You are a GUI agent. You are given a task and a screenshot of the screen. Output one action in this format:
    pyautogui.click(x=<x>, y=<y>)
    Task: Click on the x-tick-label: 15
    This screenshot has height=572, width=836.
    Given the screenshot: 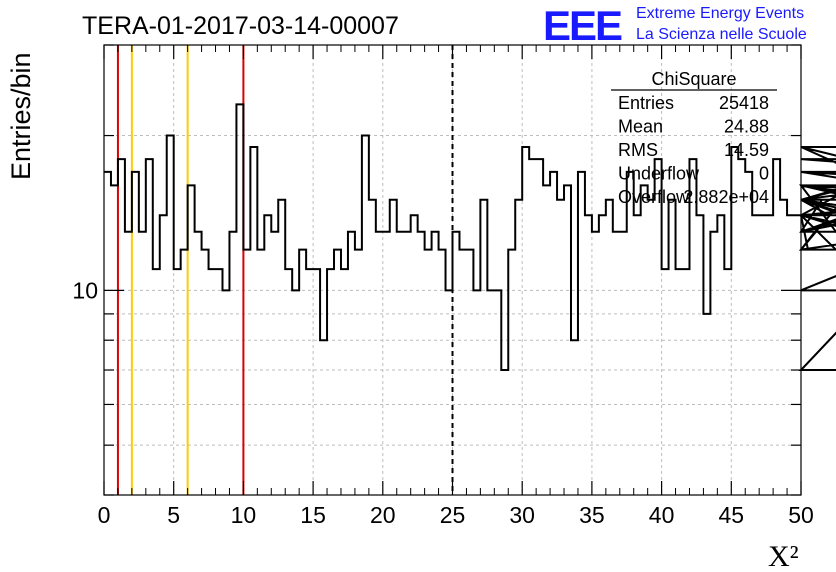 What is the action you would take?
    pyautogui.click(x=313, y=515)
    